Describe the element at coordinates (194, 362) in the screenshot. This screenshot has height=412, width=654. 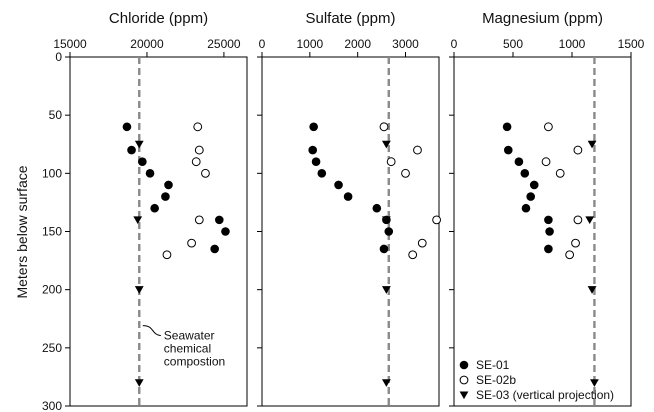
I see `annotation-text: compostion` at that location.